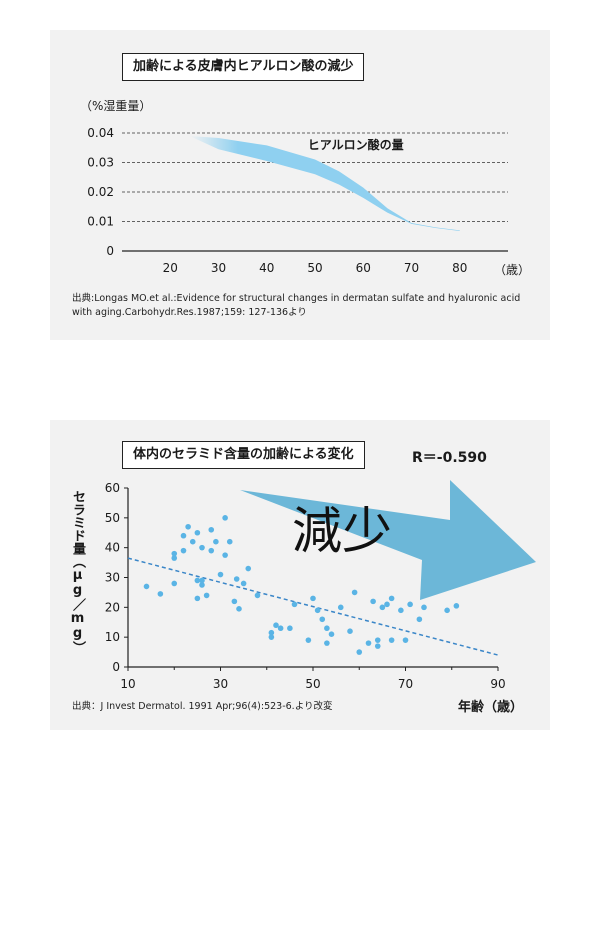 This screenshot has height=952, width=604. What do you see at coordinates (116, 106) in the screenshot?
I see `y-axis-unit-label: （%湿重量）` at bounding box center [116, 106].